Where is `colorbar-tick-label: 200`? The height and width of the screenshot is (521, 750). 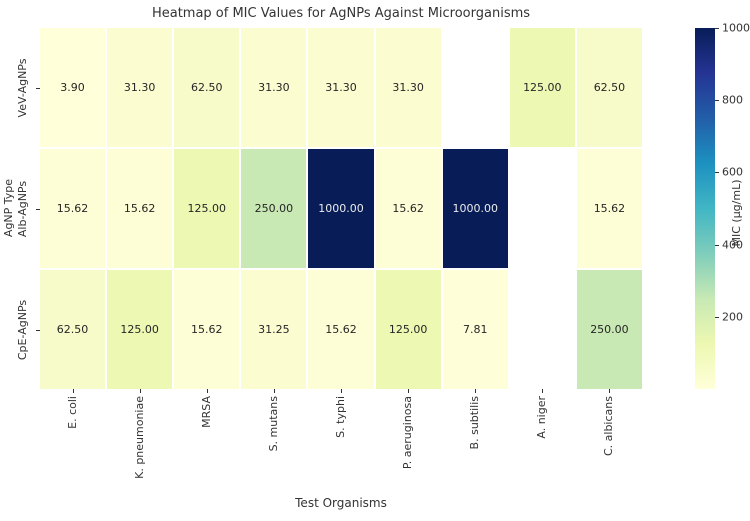
colorbar-tick-label: 200 is located at coordinates (732, 317).